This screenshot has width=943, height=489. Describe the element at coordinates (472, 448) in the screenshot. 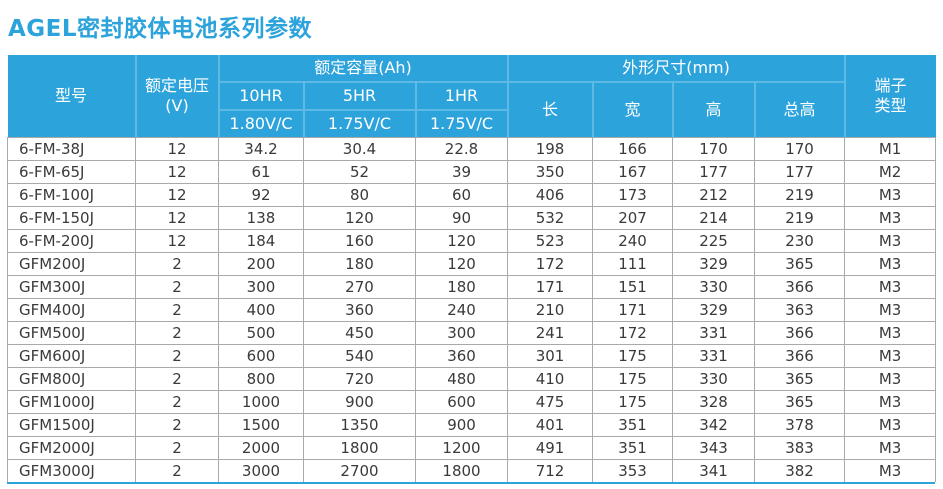

I see `table-row: GFM2000J 2 2000 1800 1200 491 351 343 383 M3` at that location.